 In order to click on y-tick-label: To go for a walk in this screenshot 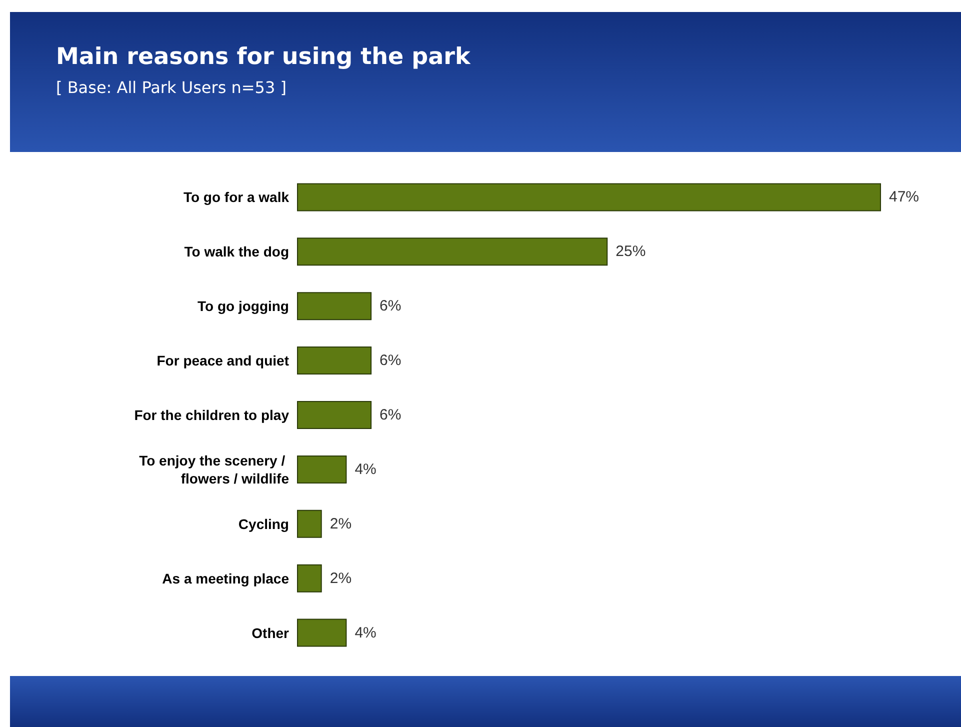, I will do `click(236, 197)`.